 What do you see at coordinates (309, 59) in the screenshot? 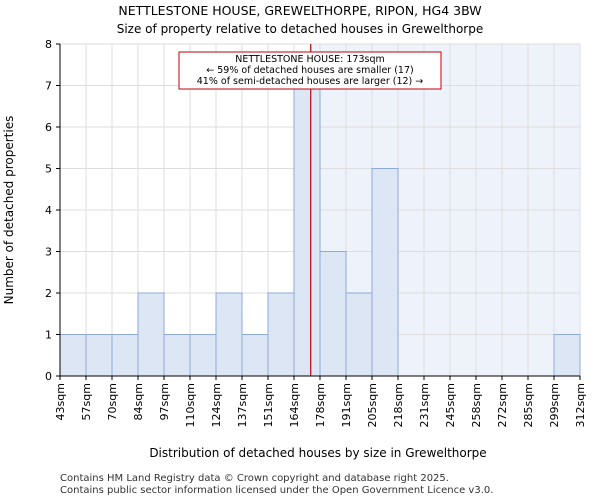
I see `annotation-line-1: NETTLESTONE HOUSE: 173sqm` at bounding box center [309, 59].